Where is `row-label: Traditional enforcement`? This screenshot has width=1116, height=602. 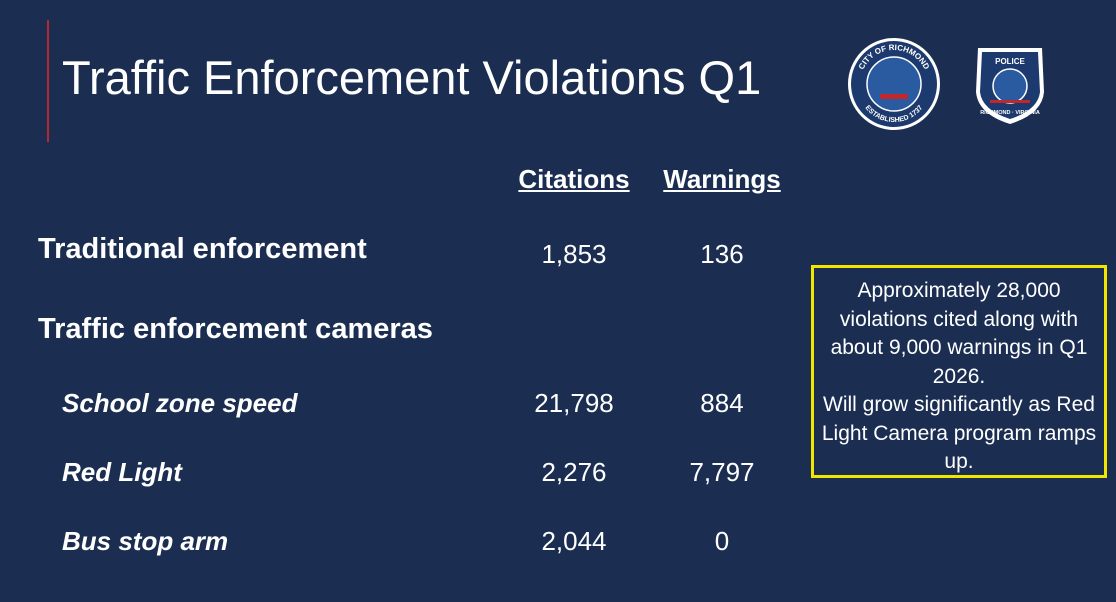 row-label: Traditional enforcement is located at coordinates (202, 249).